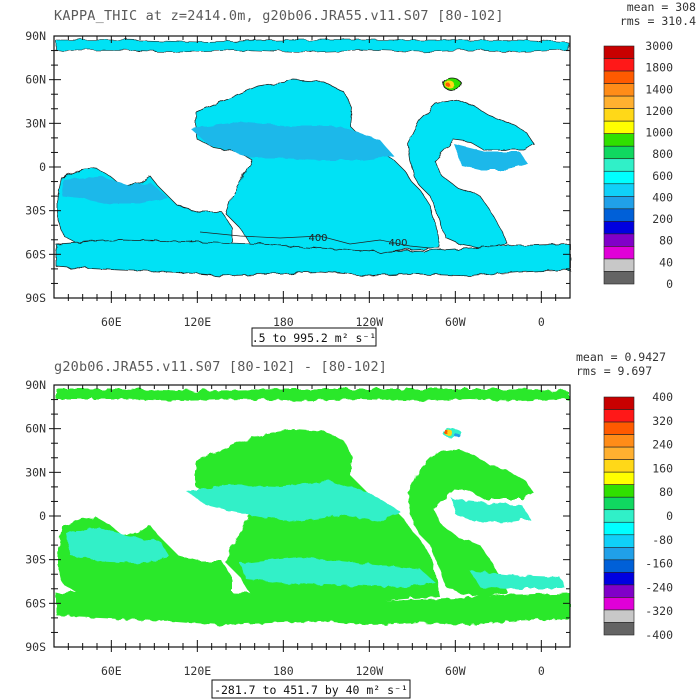 This screenshot has width=700, height=700. Describe the element at coordinates (541, 322) in the screenshot. I see `x-tick-label: 0` at that location.